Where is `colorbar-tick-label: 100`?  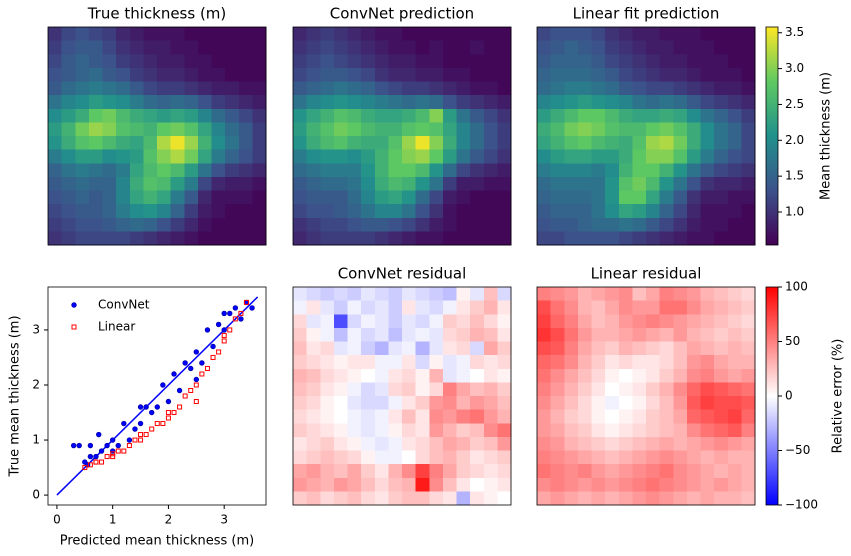 colorbar-tick-label: 100 is located at coordinates (796, 287).